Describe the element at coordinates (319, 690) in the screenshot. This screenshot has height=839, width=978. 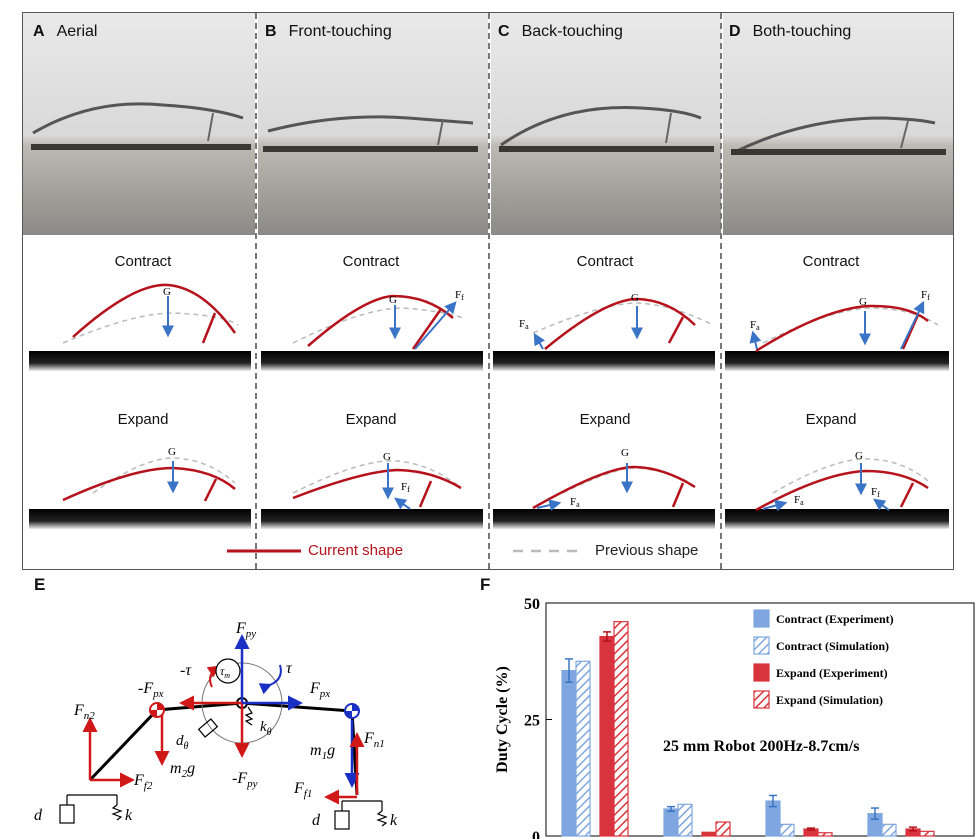
I see `label-fpx: Fpx` at that location.